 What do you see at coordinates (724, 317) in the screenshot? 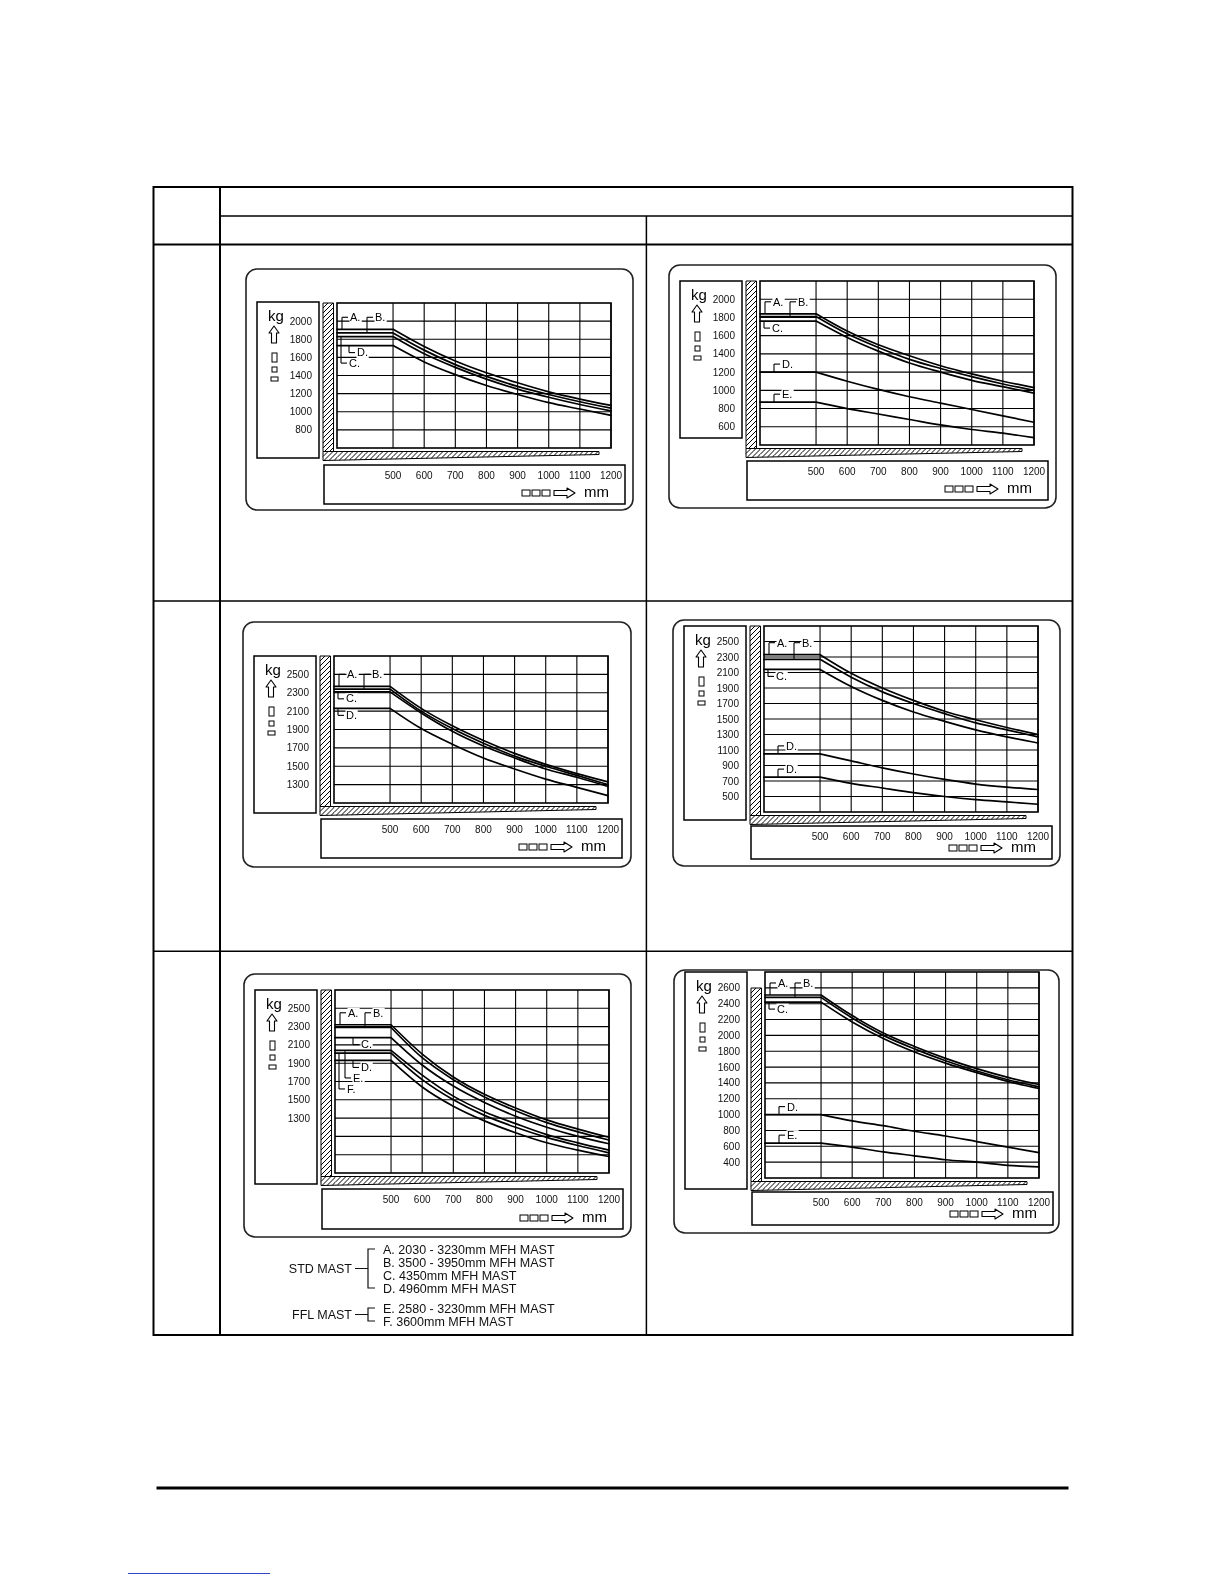
I see `y-tick-label: 1800` at bounding box center [724, 317].